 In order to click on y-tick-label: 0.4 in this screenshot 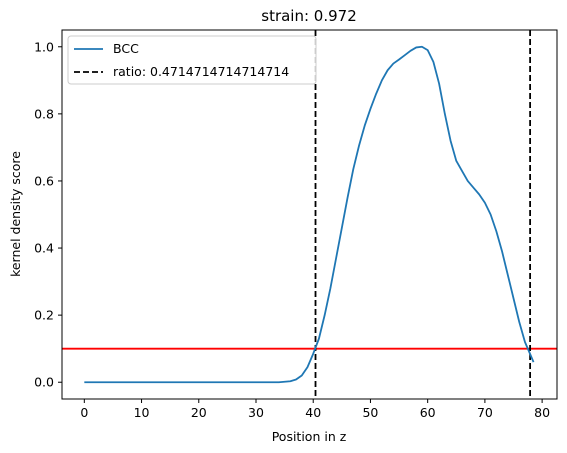, I will do `click(44, 248)`.